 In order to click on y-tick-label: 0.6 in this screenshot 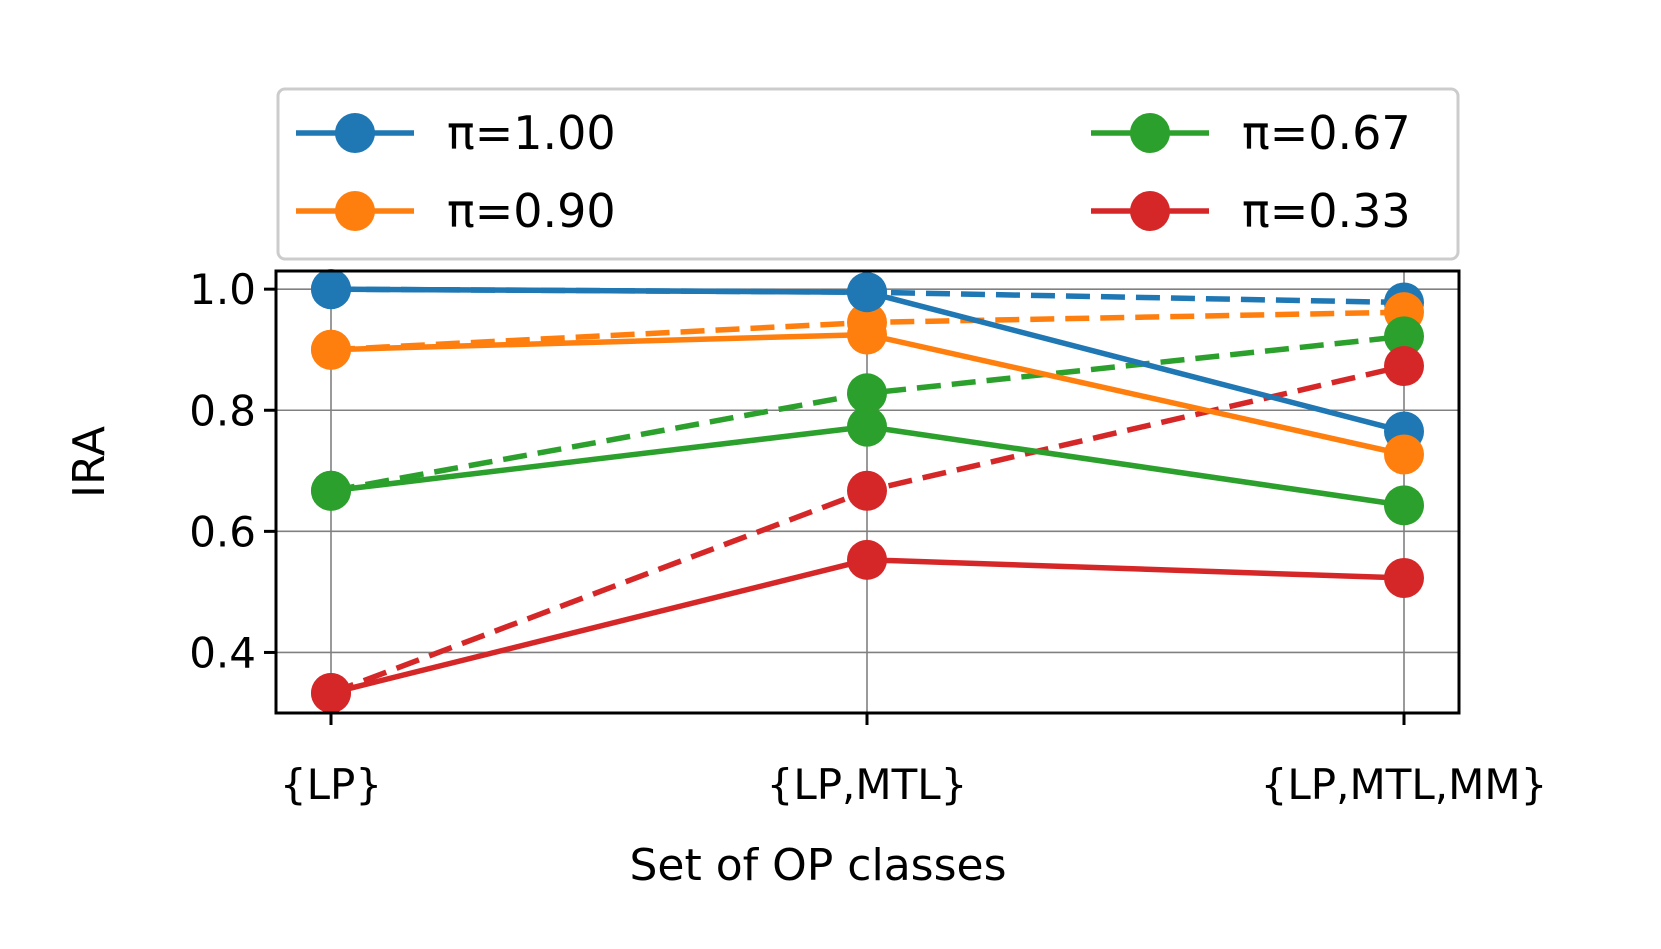, I will do `click(222, 531)`.